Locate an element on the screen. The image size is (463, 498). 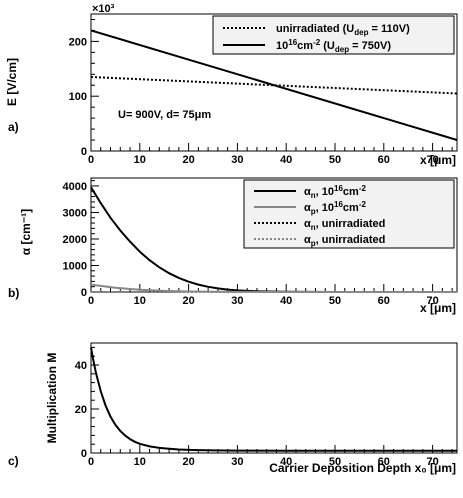
panel-b-xtick-label-4: 40 is located at coordinates (286, 301).